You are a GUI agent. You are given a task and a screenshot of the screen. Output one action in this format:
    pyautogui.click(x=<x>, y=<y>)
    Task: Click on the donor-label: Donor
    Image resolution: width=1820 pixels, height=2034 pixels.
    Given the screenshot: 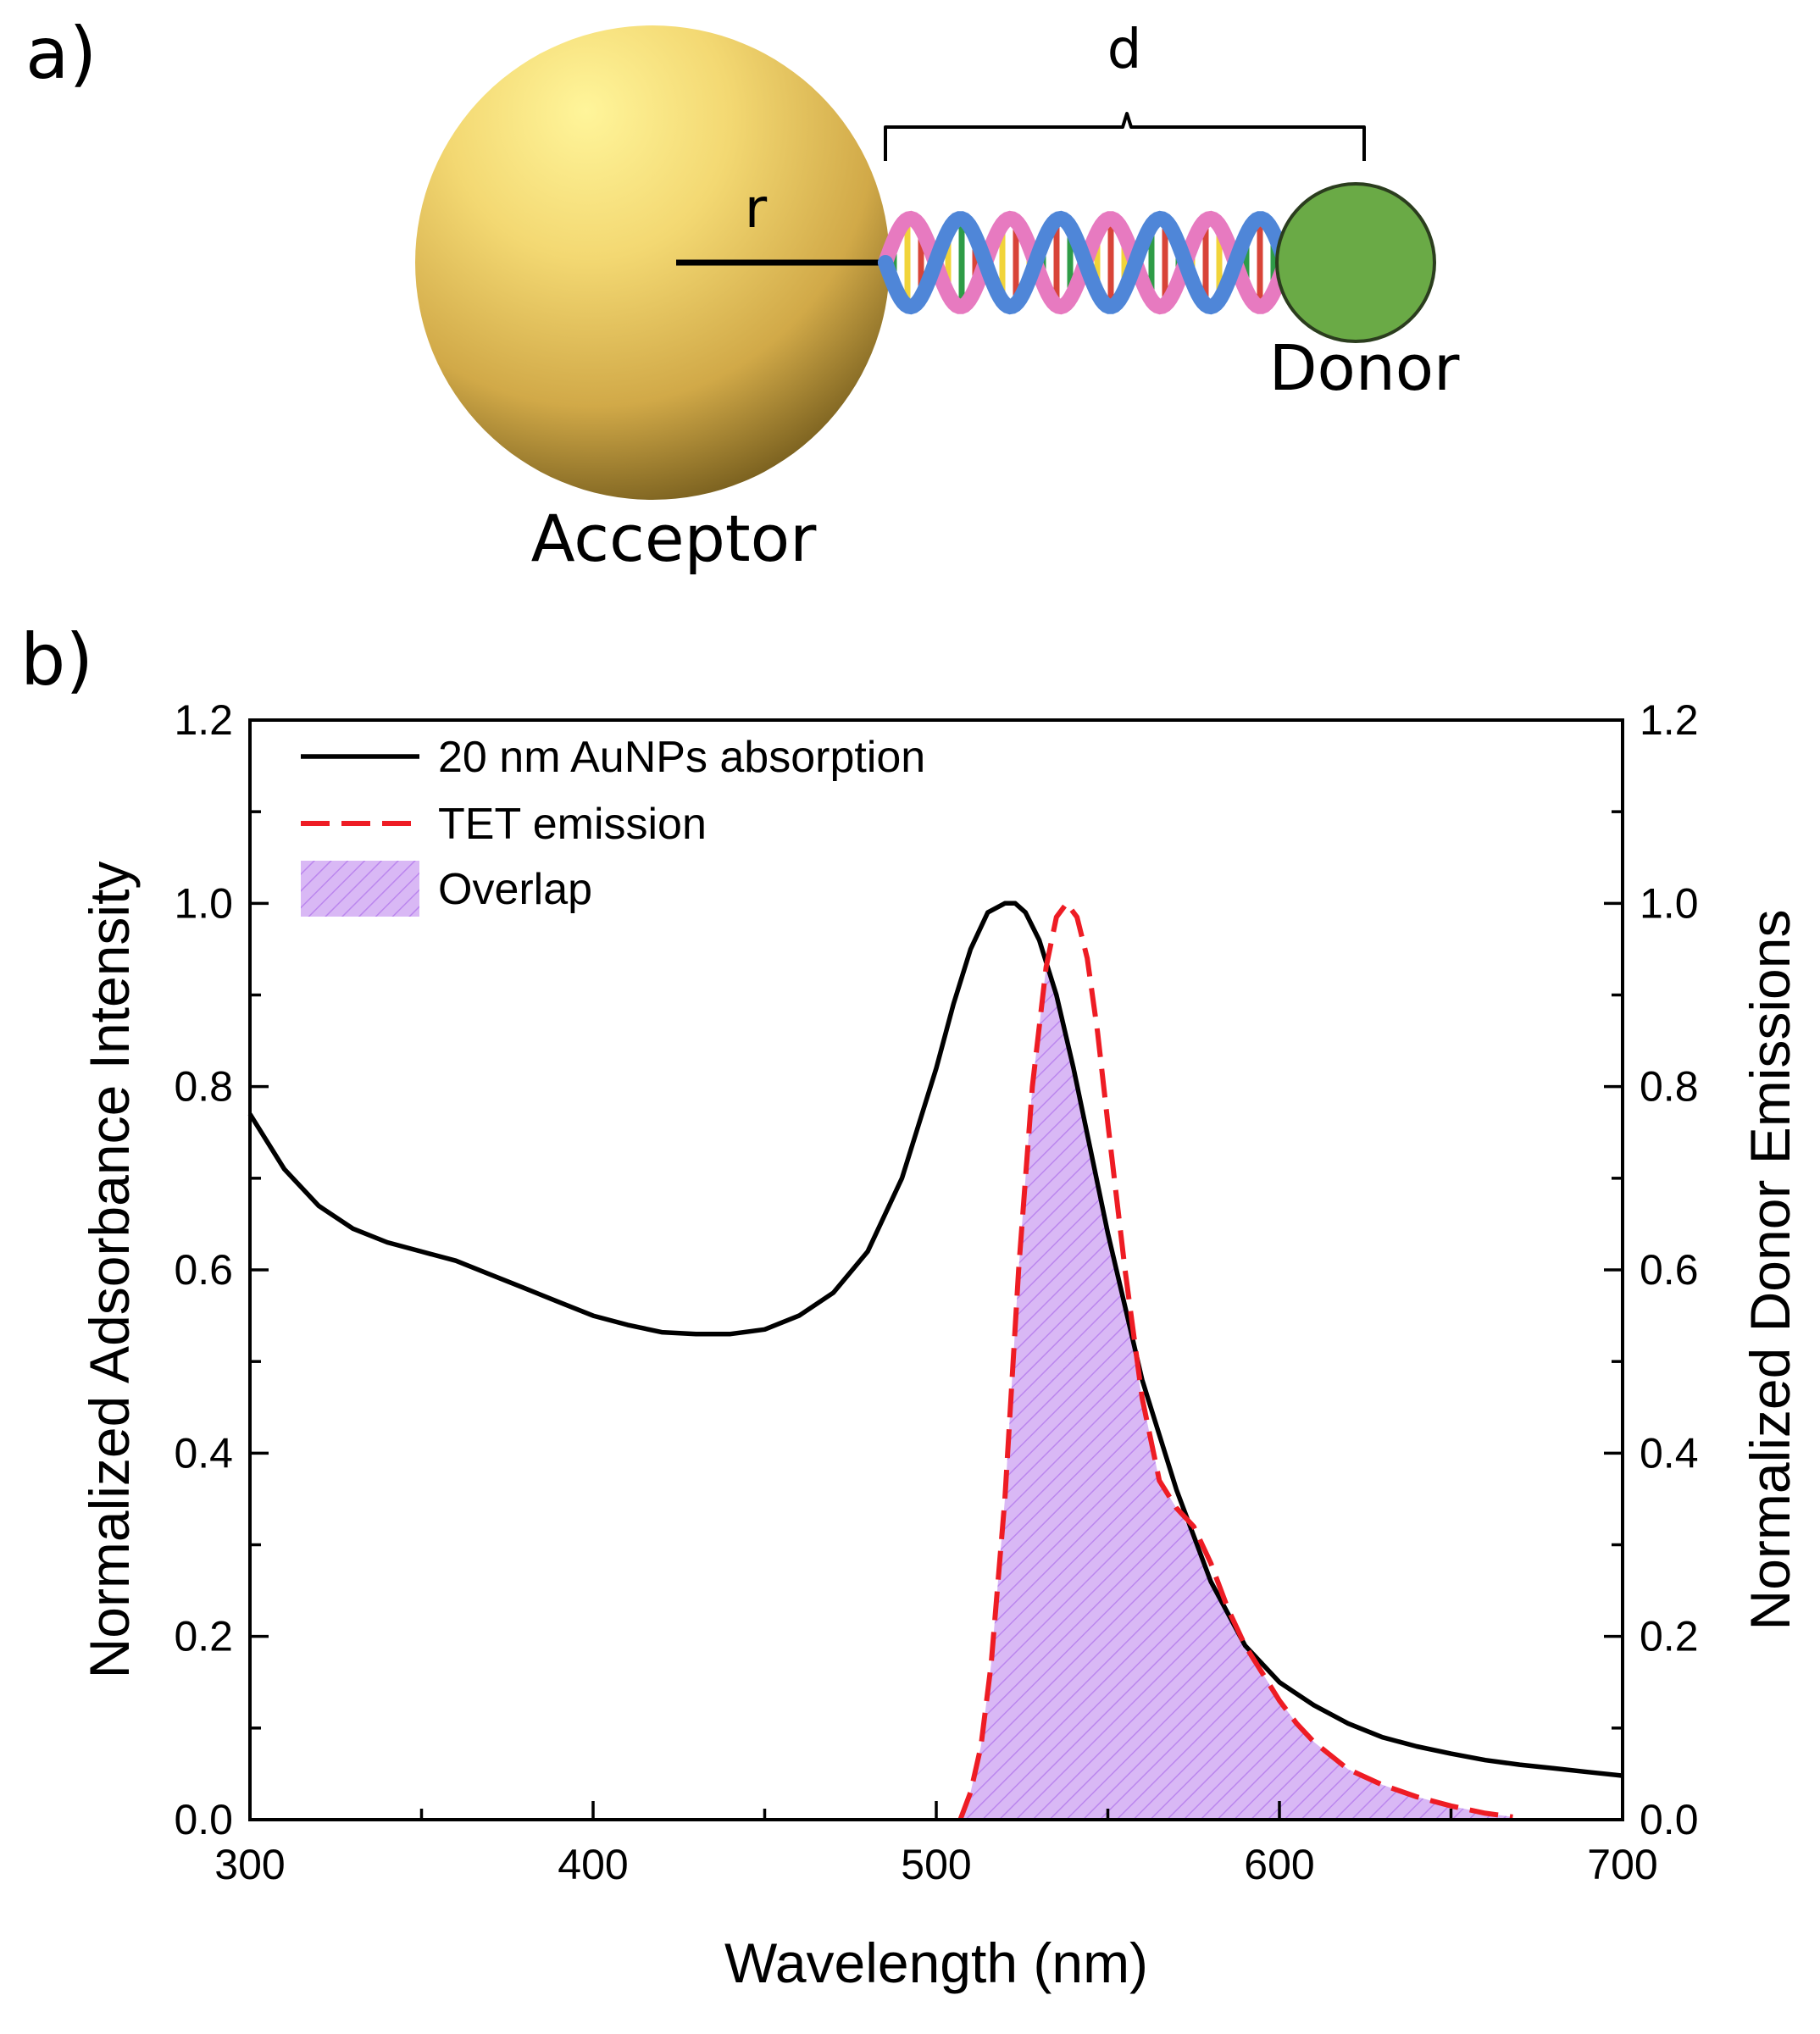 What is the action you would take?
    pyautogui.click(x=1364, y=368)
    